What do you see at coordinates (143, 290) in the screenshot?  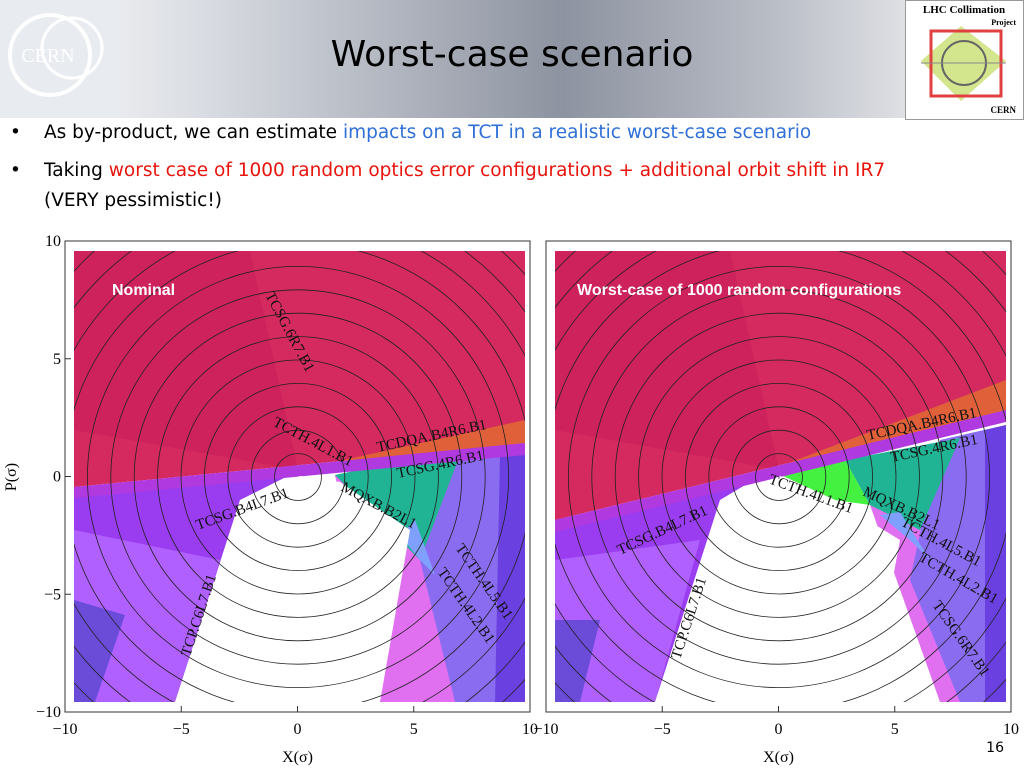 I see `plot-label: Nominal` at bounding box center [143, 290].